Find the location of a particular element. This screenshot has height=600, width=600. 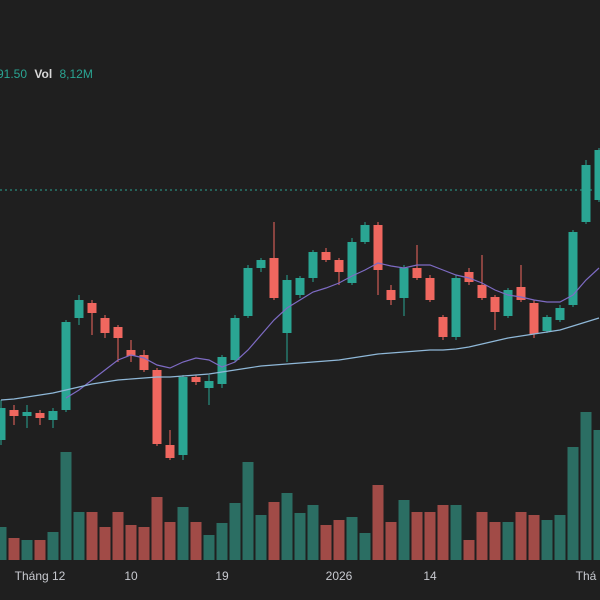

x-tick-label: Thá is located at coordinates (586, 576).